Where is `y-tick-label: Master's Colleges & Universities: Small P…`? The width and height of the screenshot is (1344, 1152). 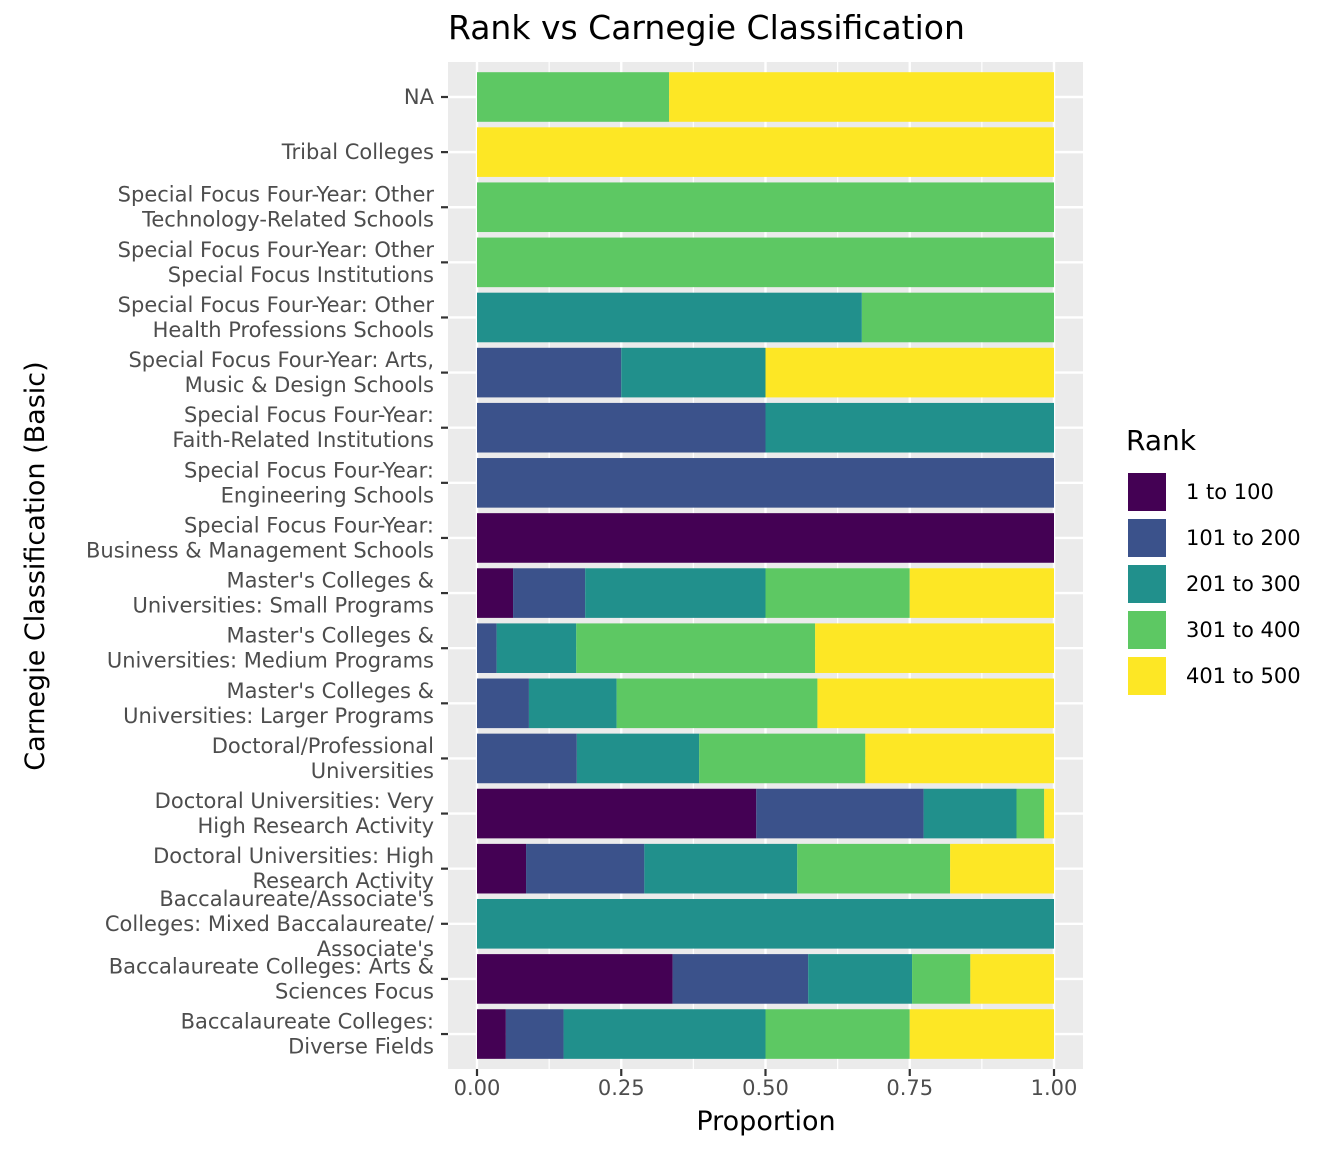
y-tick-label: Master's Colleges & Universities: Small P… is located at coordinates (284, 593).